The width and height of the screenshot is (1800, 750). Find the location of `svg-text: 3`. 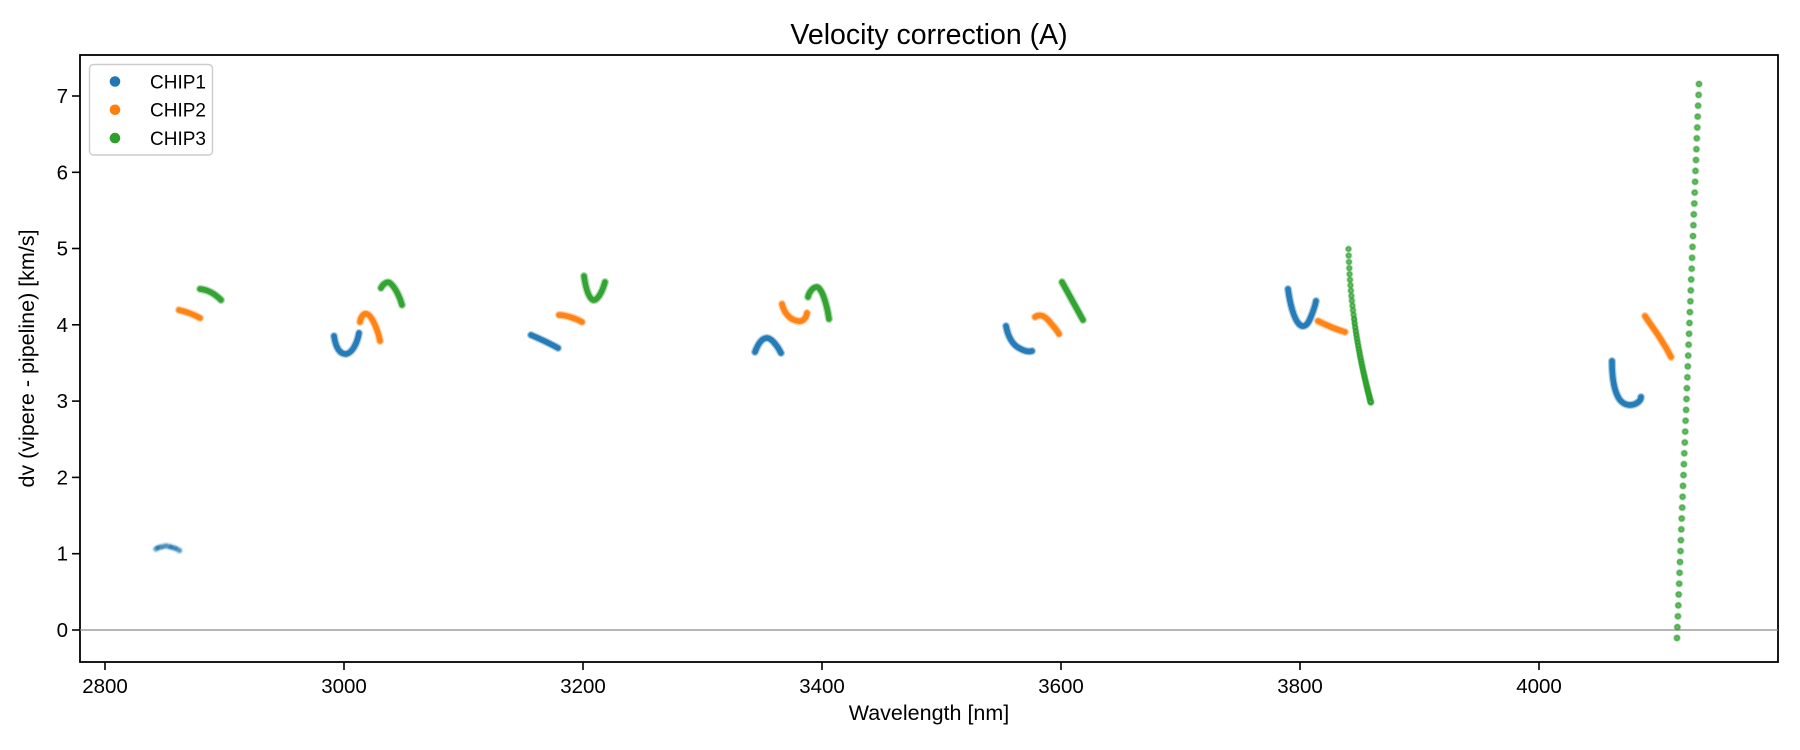

svg-text: 3 is located at coordinates (62, 401).